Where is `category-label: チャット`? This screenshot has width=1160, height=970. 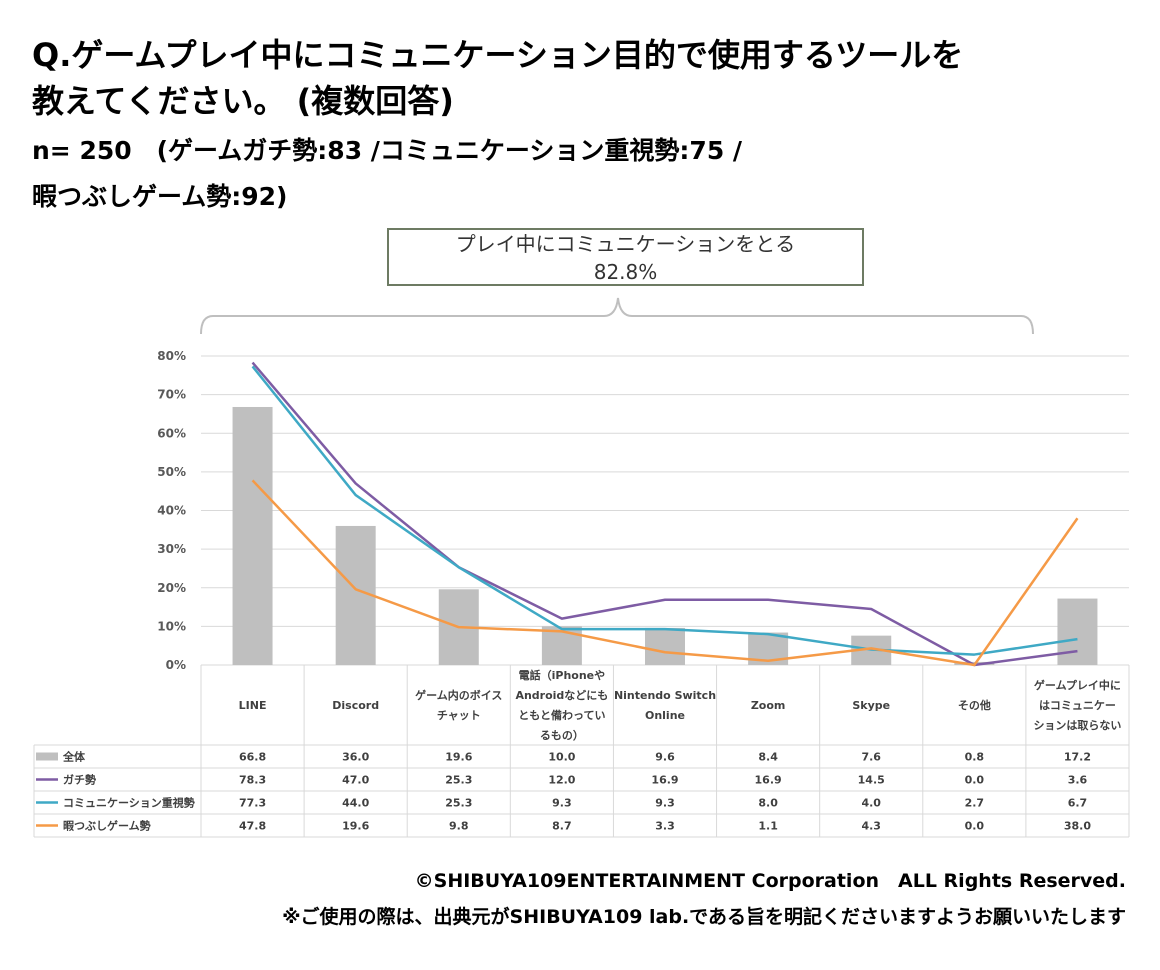
category-label: チャット is located at coordinates (459, 715).